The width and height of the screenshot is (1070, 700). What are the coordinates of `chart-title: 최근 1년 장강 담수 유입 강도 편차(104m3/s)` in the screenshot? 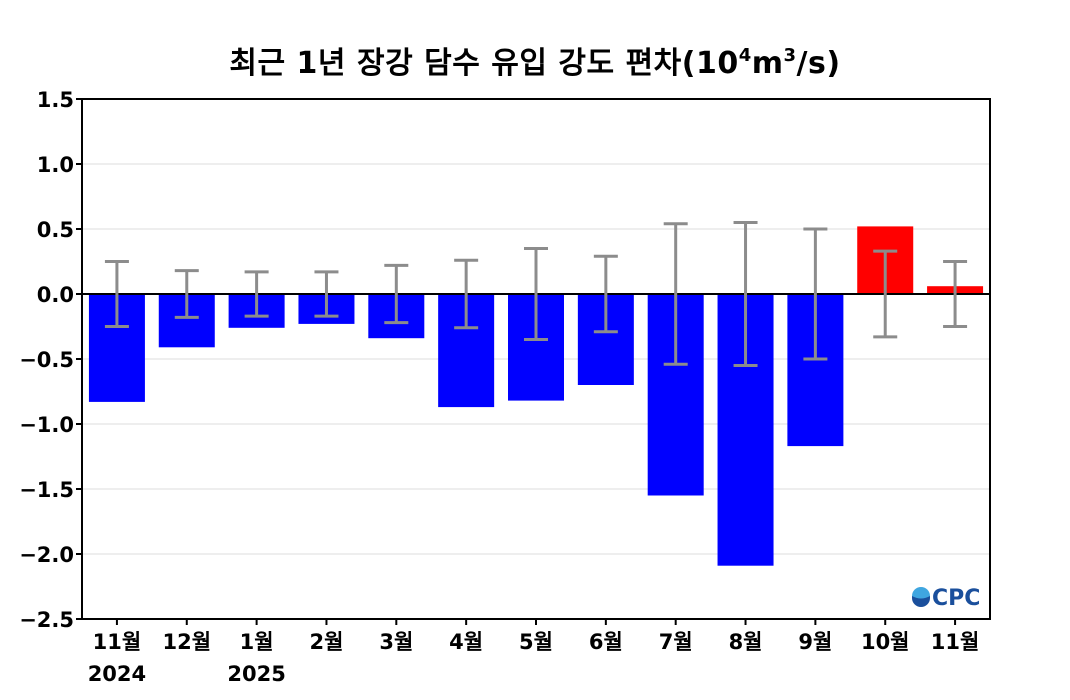 It's located at (535, 60).